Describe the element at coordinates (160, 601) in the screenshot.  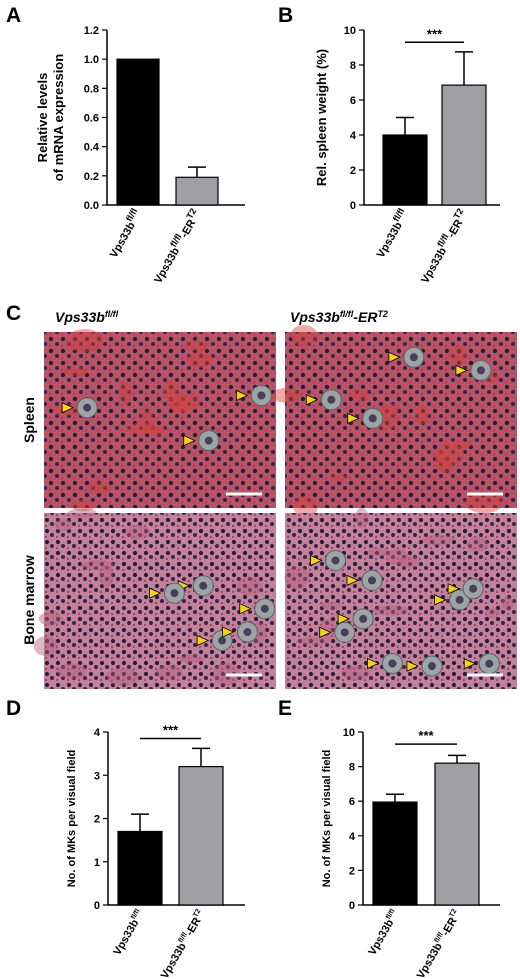
I see `tissue-image` at that location.